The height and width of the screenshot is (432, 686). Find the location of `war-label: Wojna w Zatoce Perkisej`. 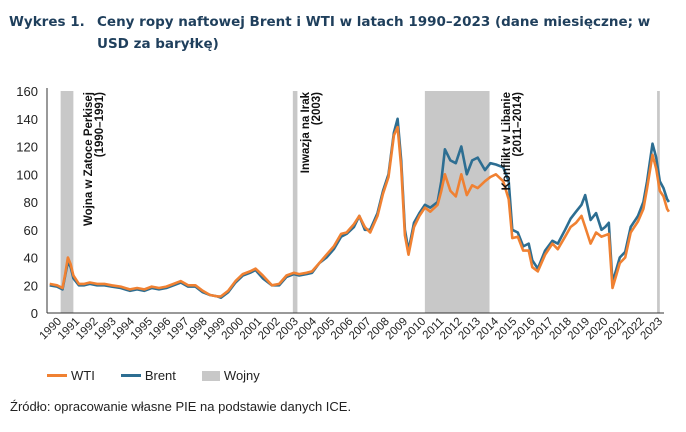

war-label: Wojna w Zatoce Perkisej is located at coordinates (89, 159).